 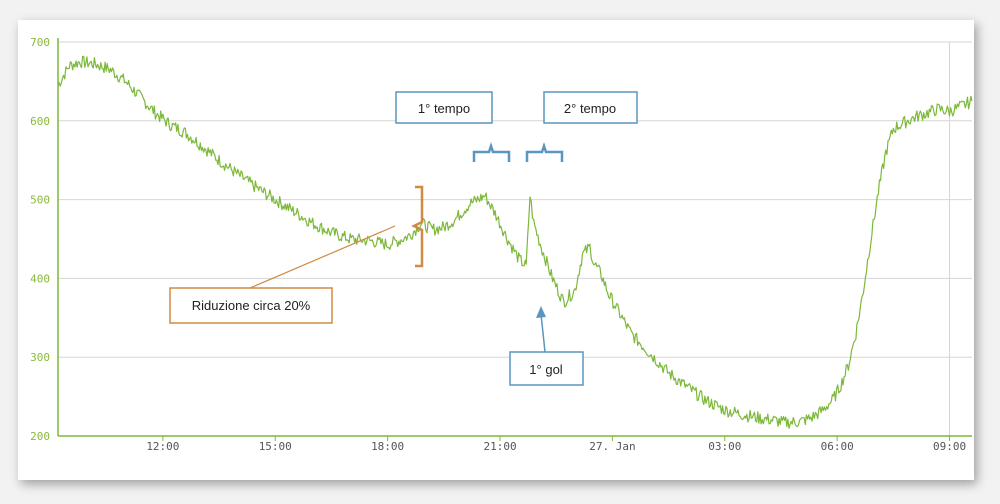 I want to click on primo-tempo-bracket, so click(x=491, y=152).